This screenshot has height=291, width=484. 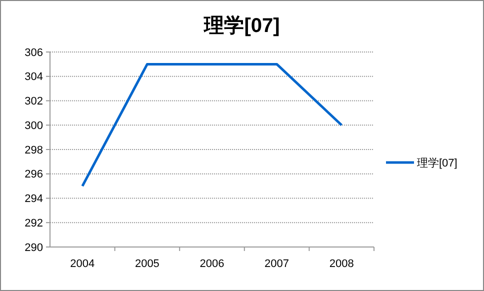 What do you see at coordinates (33, 248) in the screenshot?
I see `y-tick-label: 290` at bounding box center [33, 248].